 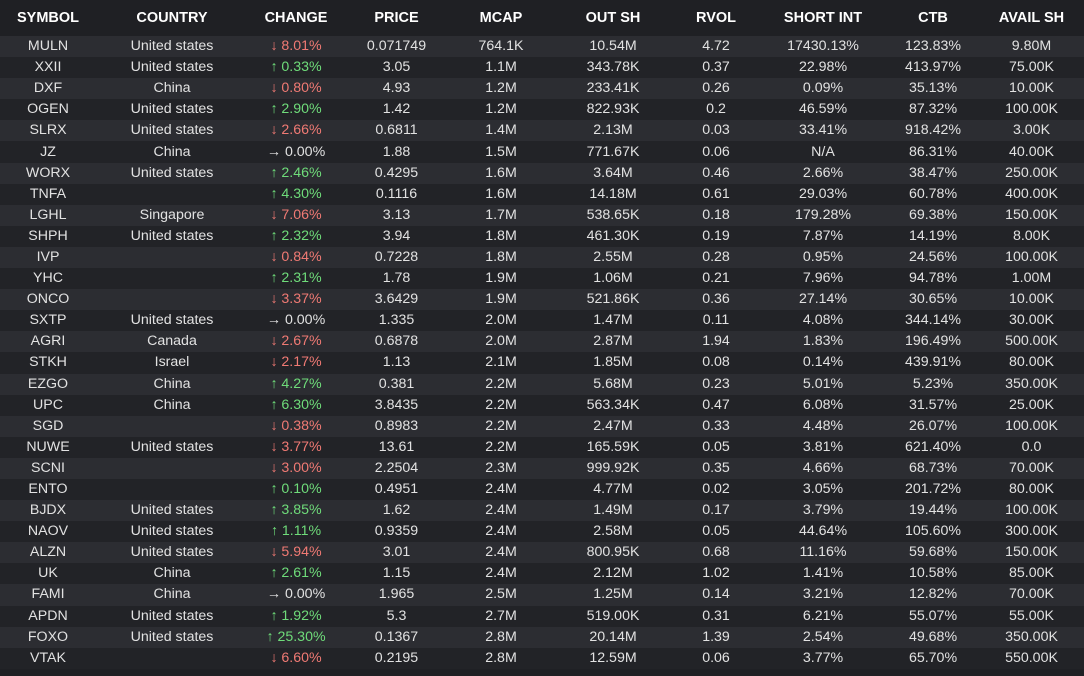 I want to click on symbol-cell: SLRX, so click(x=48, y=130).